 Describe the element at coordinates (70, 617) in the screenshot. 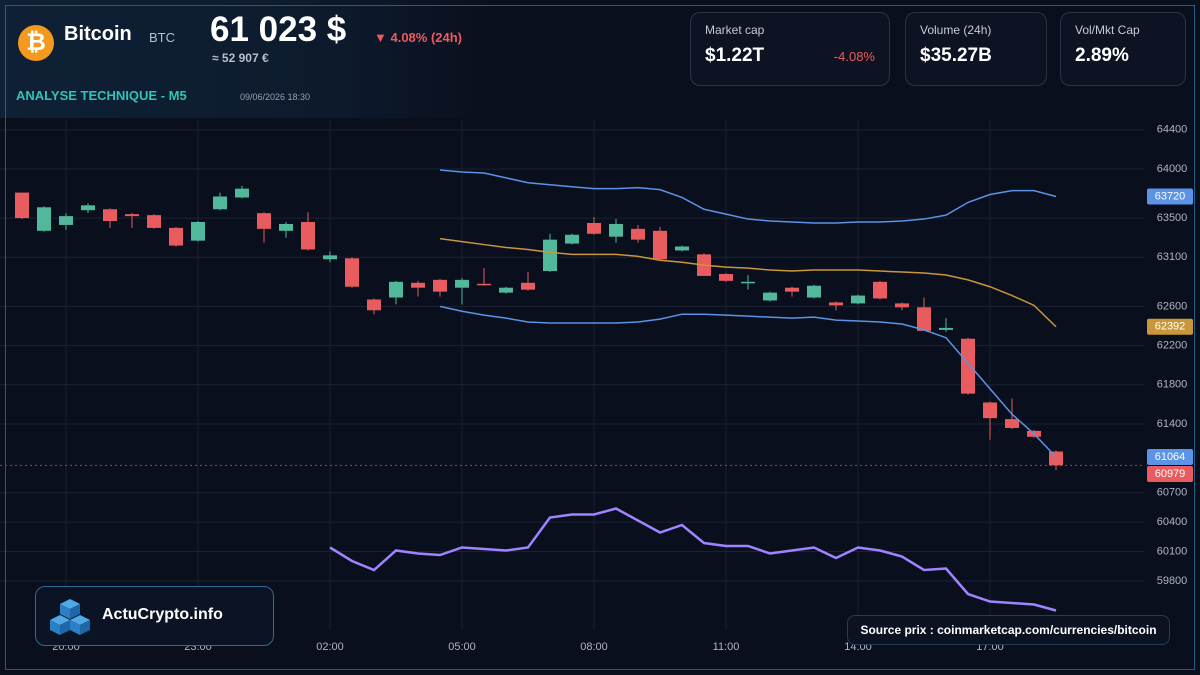

I see `brand-logo` at that location.